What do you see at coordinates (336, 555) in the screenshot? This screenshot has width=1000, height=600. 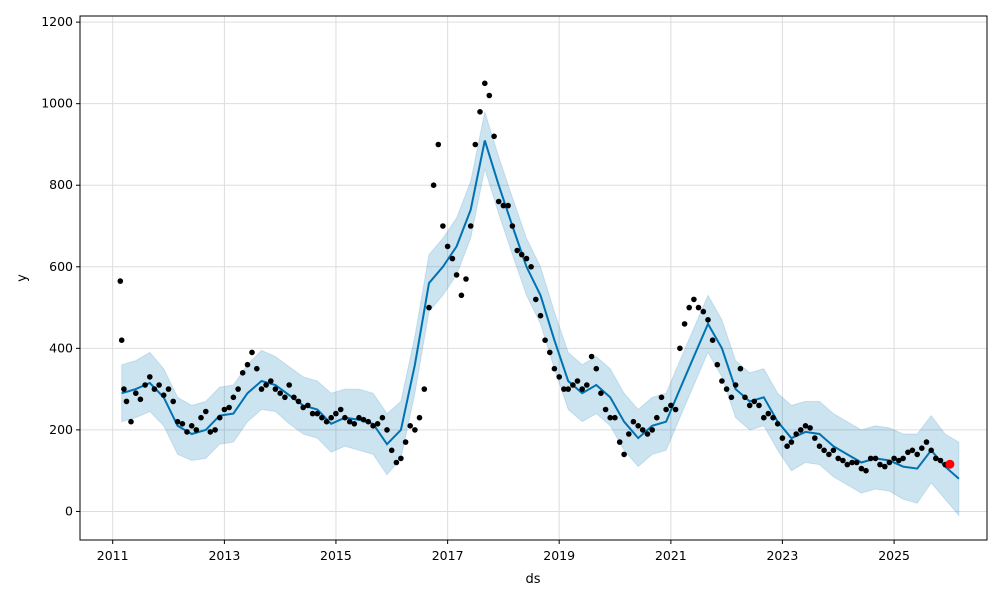 I see `x-tick-label: 2015` at bounding box center [336, 555].